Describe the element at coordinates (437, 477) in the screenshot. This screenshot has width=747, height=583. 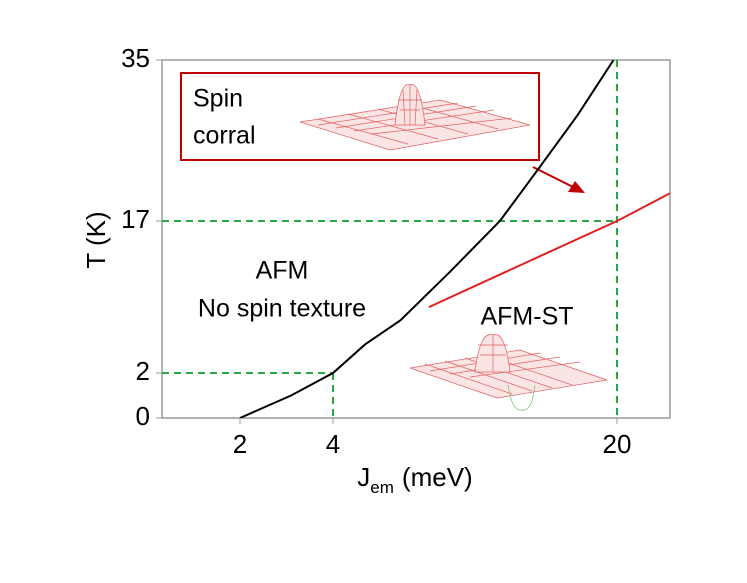
I see `x-label-unit: (meV)` at that location.